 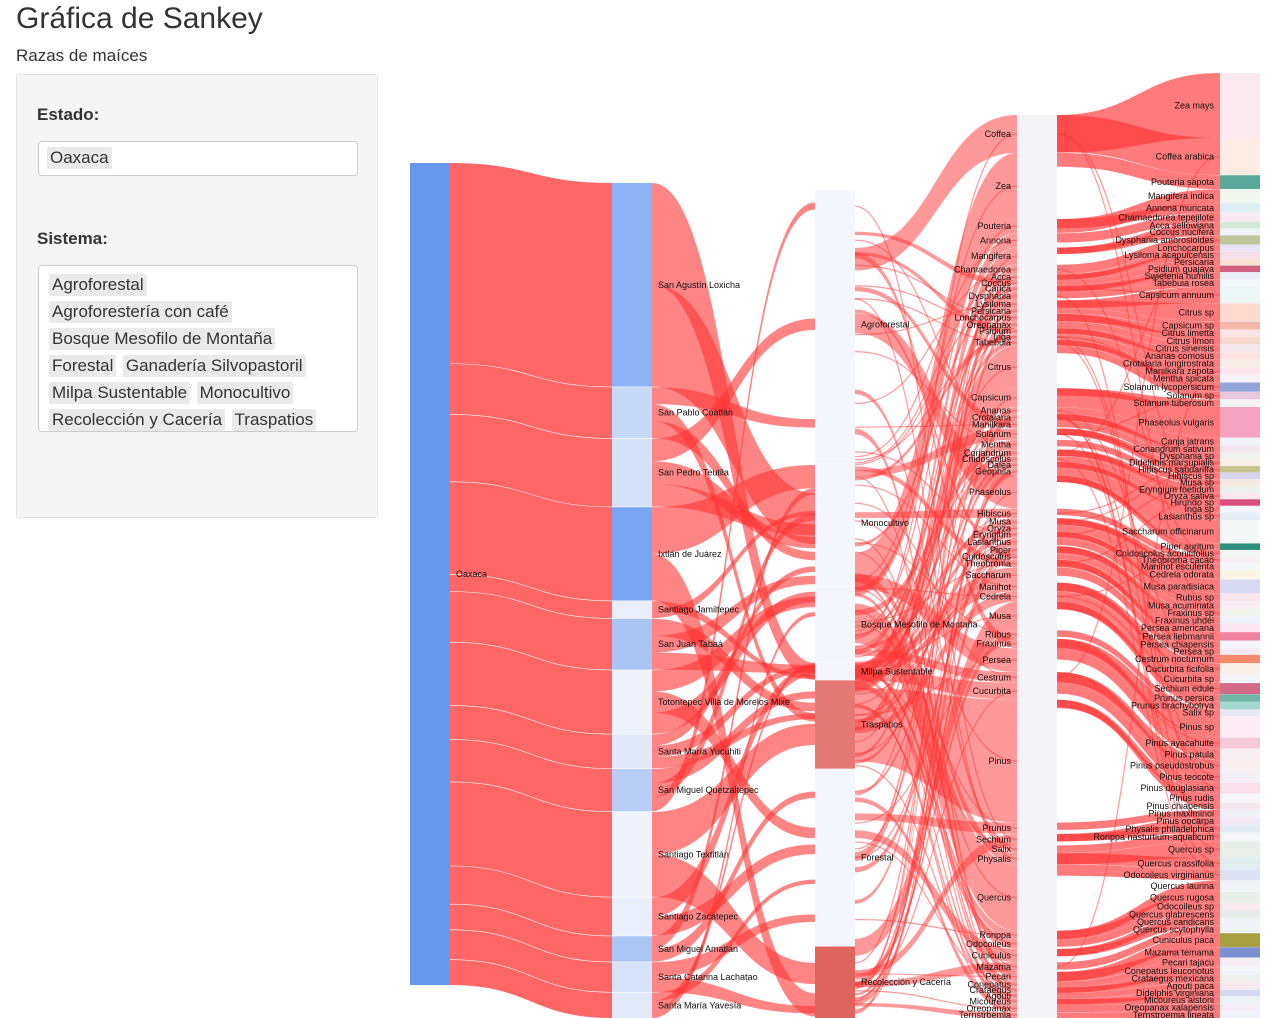 What do you see at coordinates (79, 158) in the screenshot?
I see `estado-chip: Oaxaca` at bounding box center [79, 158].